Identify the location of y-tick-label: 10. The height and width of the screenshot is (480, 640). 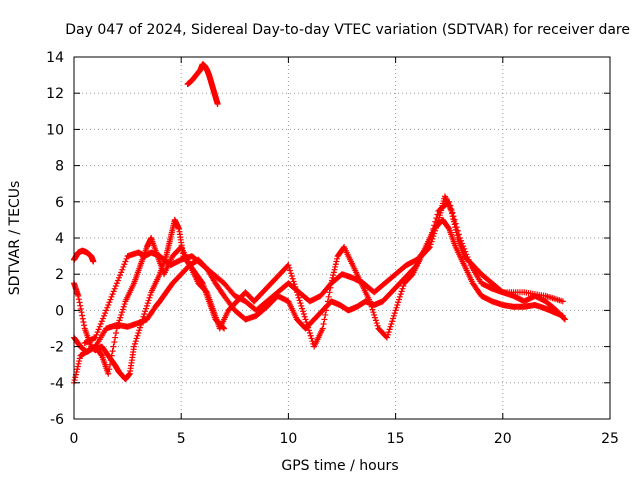
(55, 130).